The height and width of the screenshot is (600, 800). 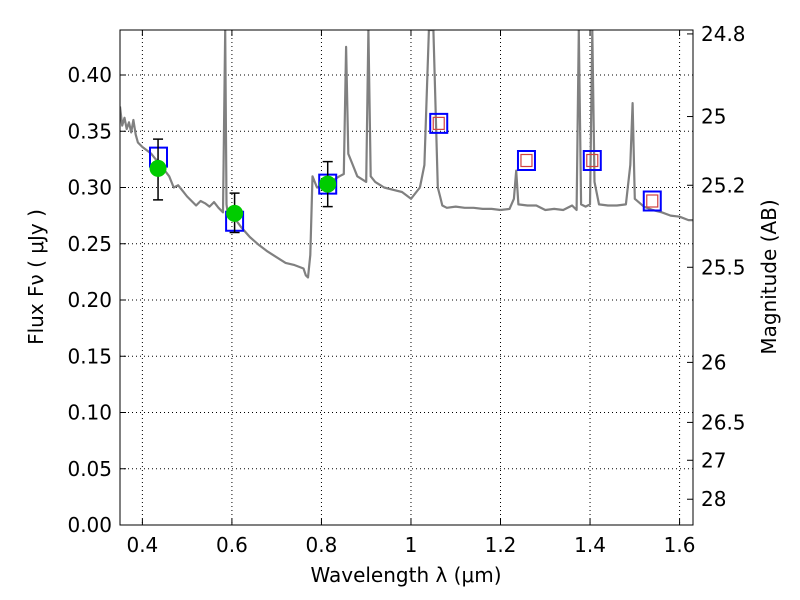 What do you see at coordinates (142, 545) in the screenshot?
I see `x-tick-label: 0.4` at bounding box center [142, 545].